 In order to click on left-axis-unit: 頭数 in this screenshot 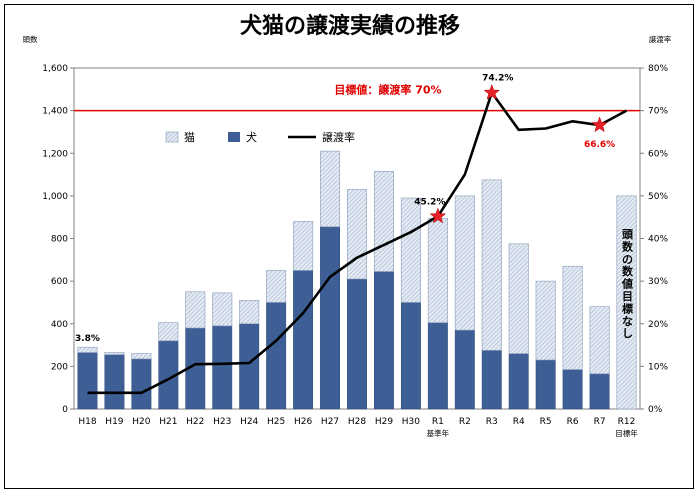, I will do `click(30, 39)`.